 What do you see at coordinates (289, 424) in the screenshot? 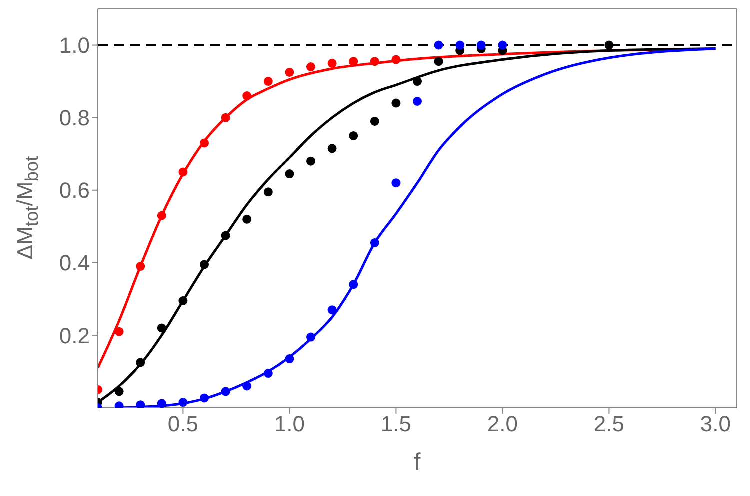
I see `x-tick-label: 1.0` at bounding box center [289, 424].